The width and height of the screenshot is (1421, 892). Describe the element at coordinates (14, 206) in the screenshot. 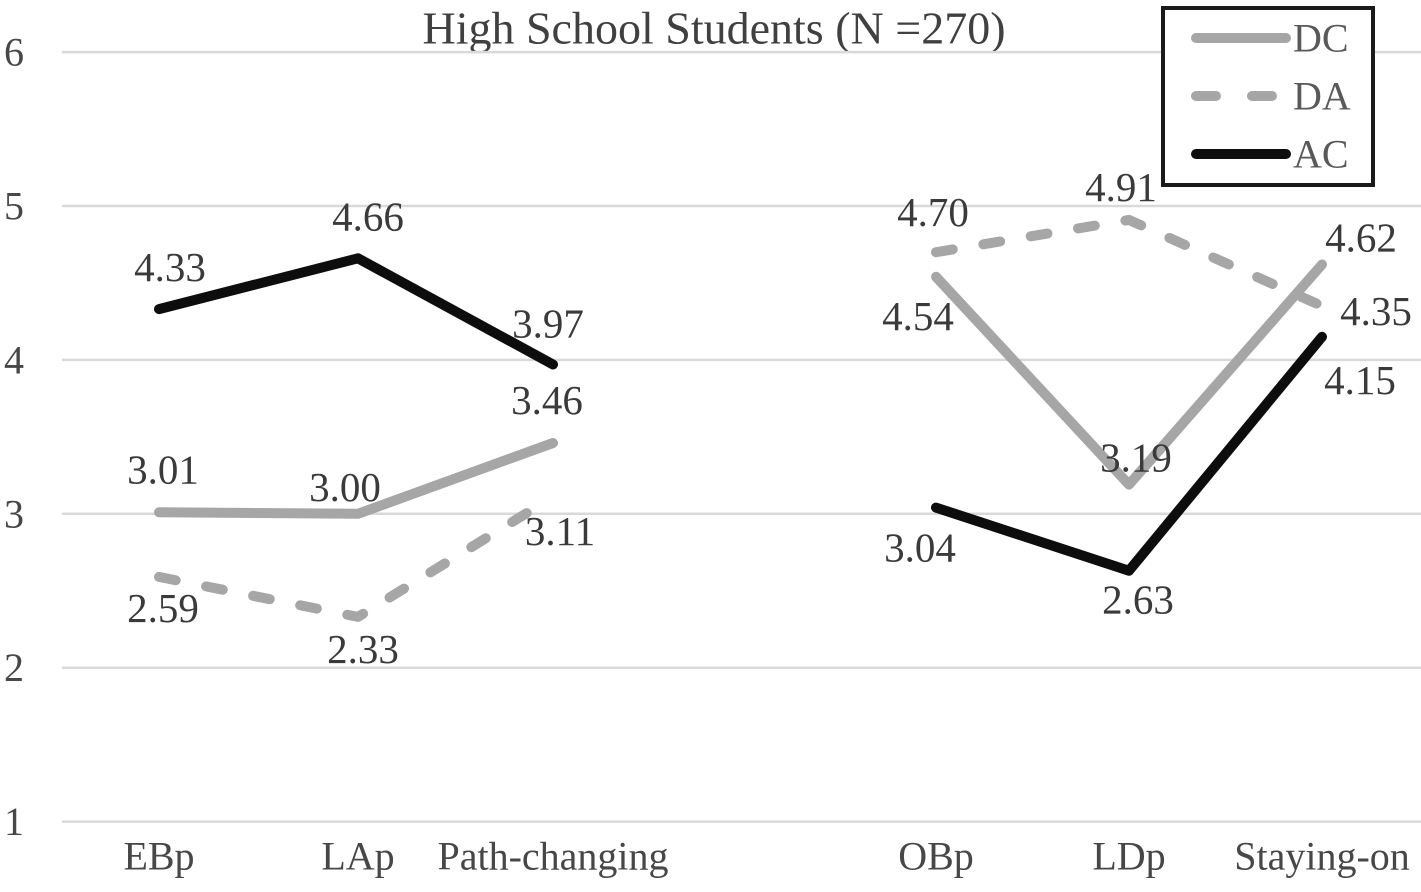

I see `y-axis-tick-label: 5` at that location.